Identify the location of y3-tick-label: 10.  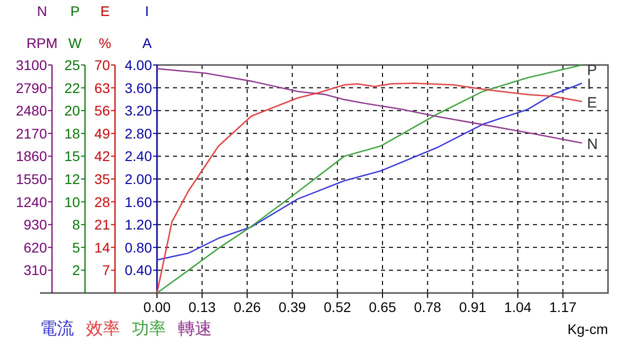
(72, 202).